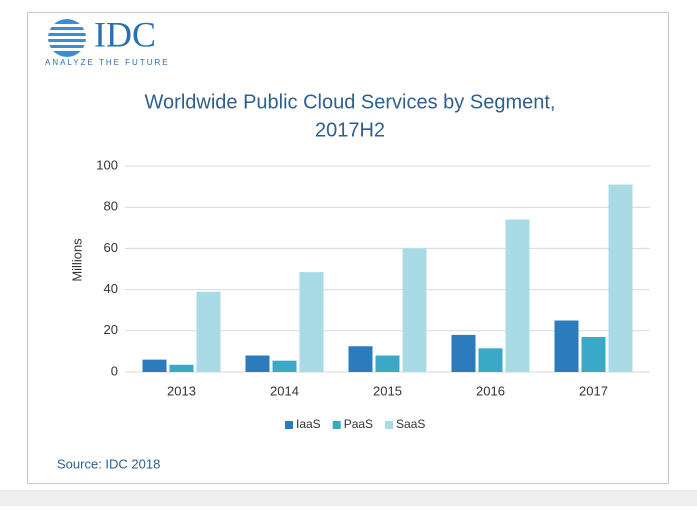 The height and width of the screenshot is (511, 697). I want to click on chart-title: 2017H2, so click(350, 130).